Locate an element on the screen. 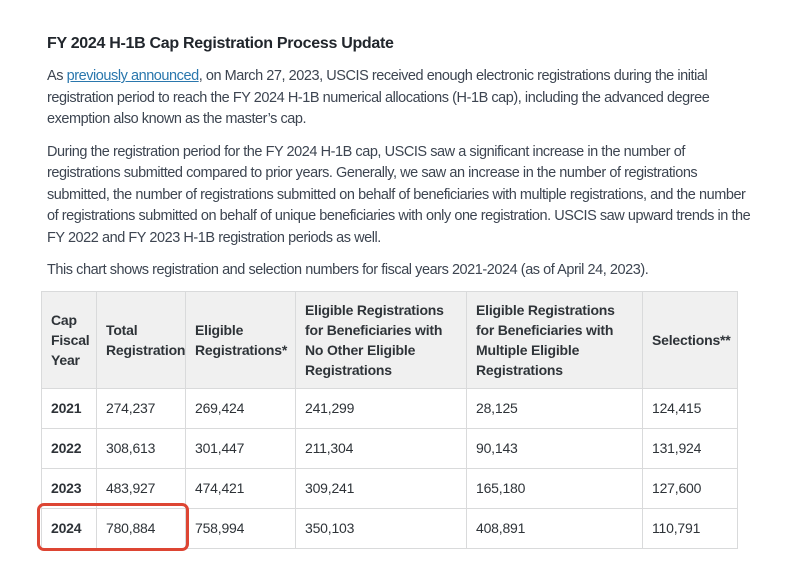 The image size is (794, 574). year-cell: 2024 is located at coordinates (69, 528).